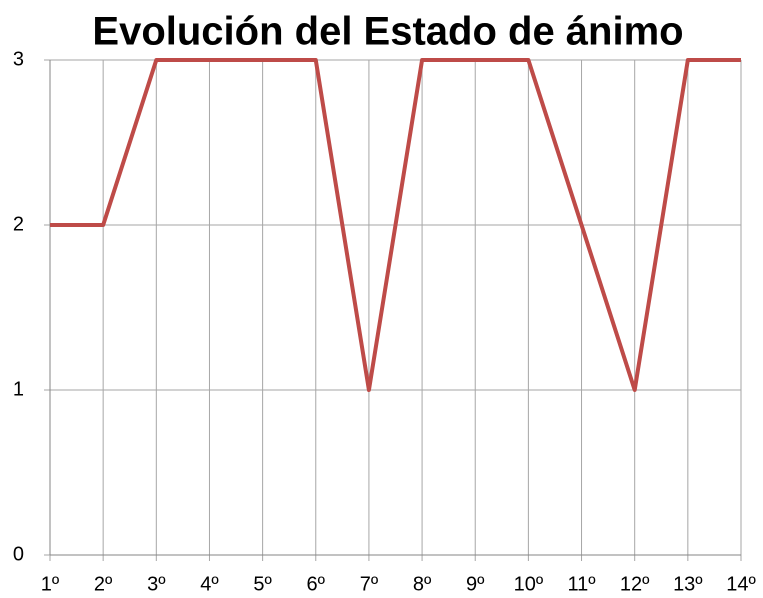 The image size is (763, 598). What do you see at coordinates (316, 584) in the screenshot?
I see `x-tick-label: 6º` at bounding box center [316, 584].